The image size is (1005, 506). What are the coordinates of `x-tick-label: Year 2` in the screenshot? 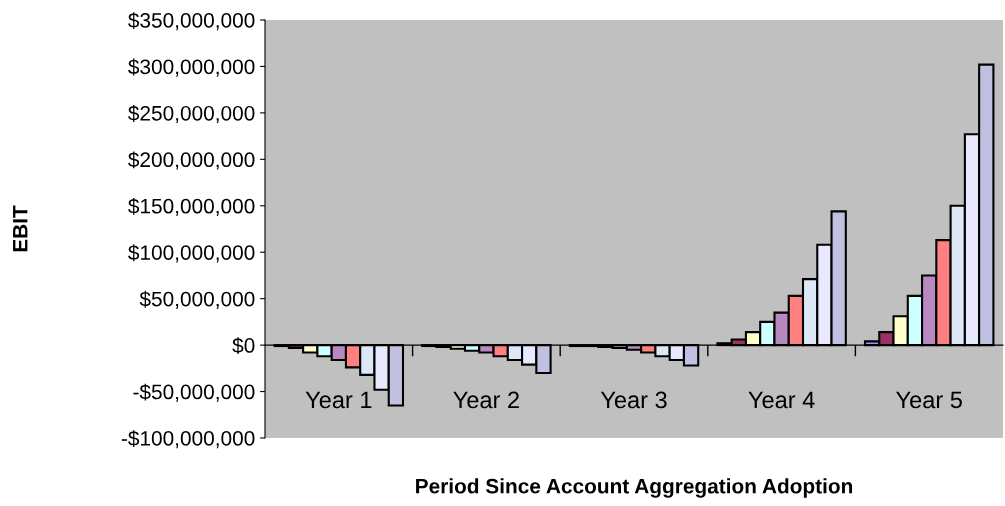 It's located at (486, 400).